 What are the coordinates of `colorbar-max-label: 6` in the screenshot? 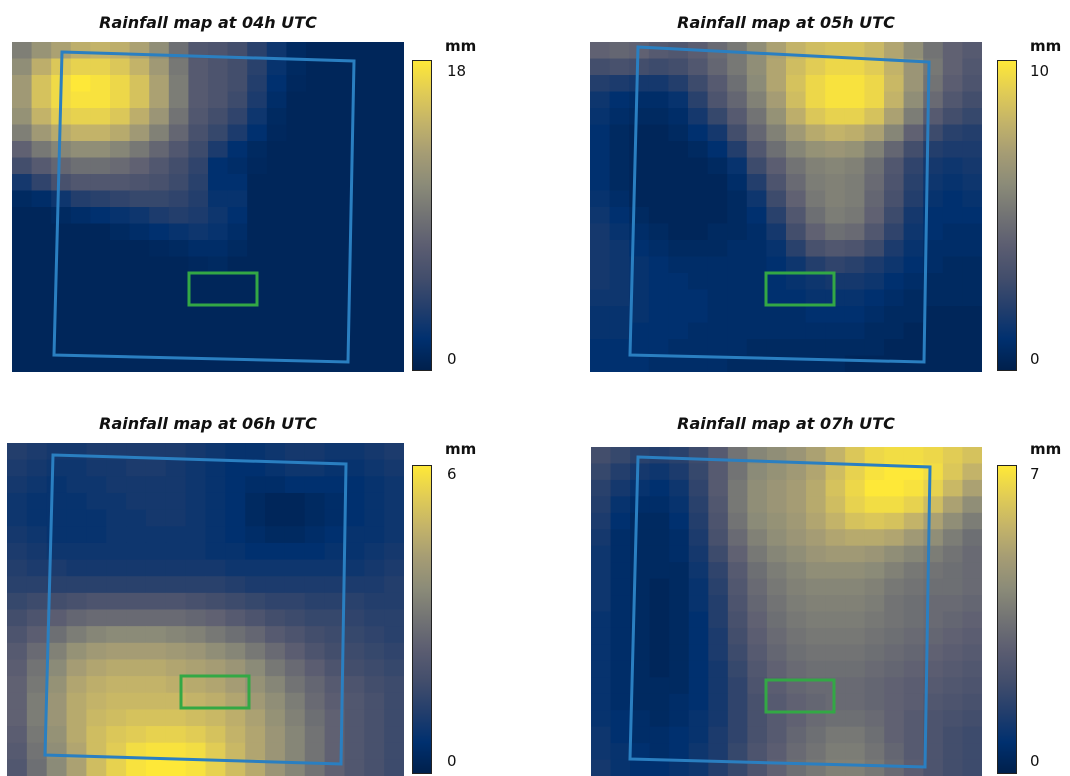 It's located at (452, 474).